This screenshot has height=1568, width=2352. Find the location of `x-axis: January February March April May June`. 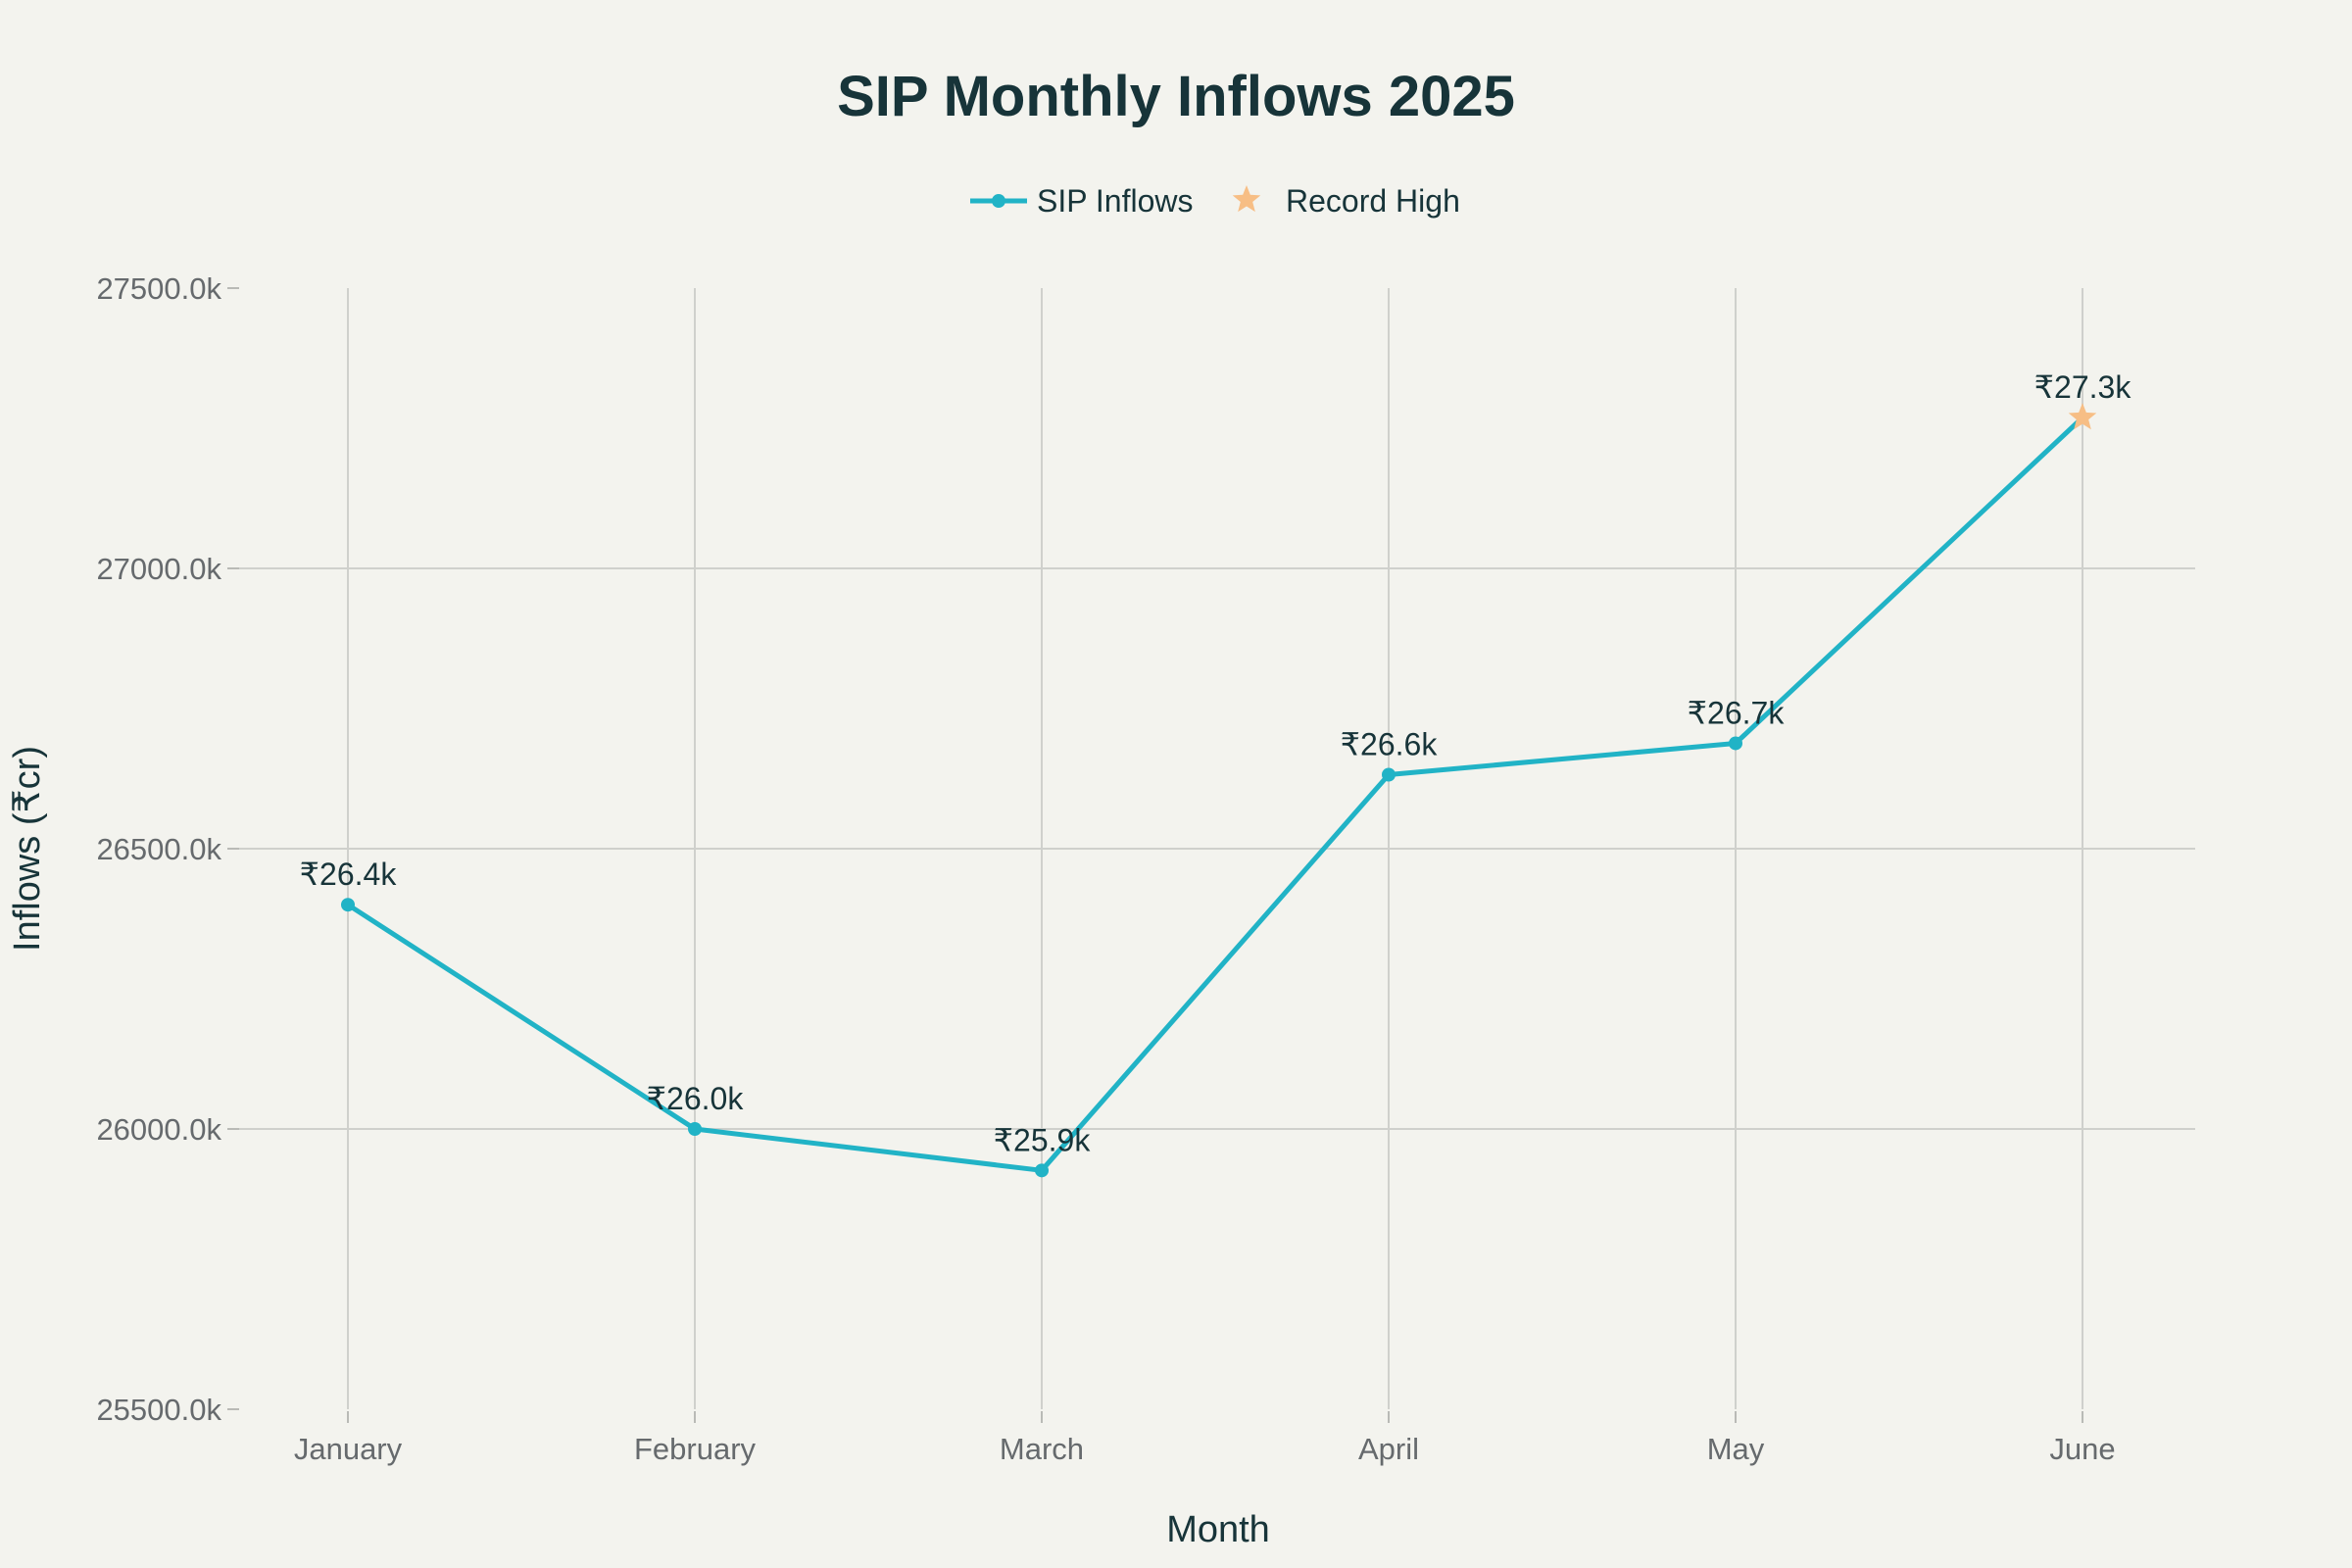

x-axis: January February March April May June is located at coordinates (1205, 1438).